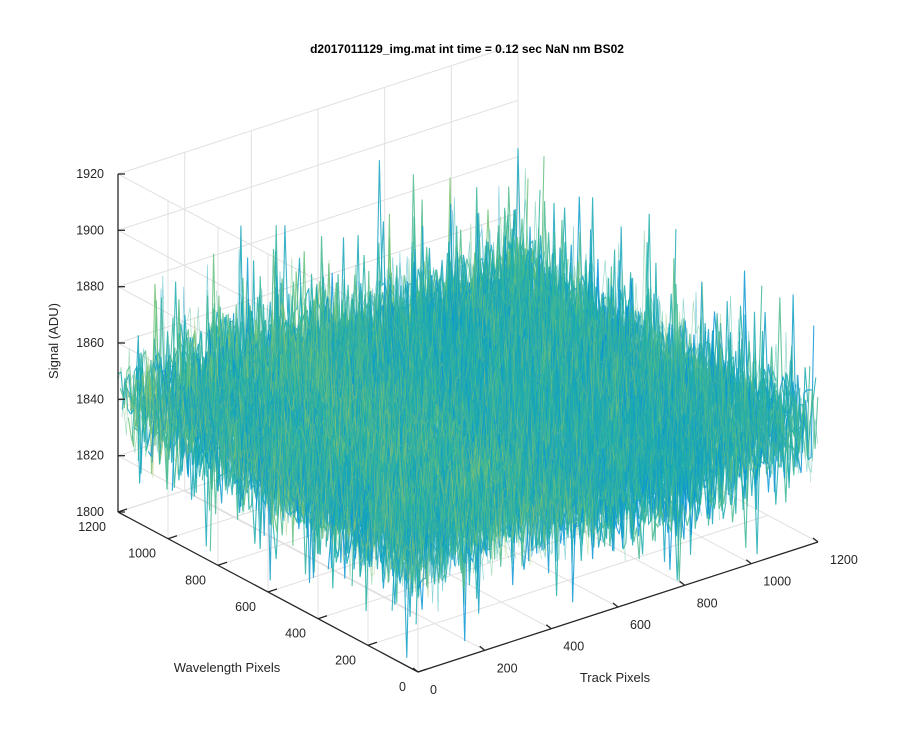 The image size is (900, 755). I want to click on grid-line, so click(334, 570).